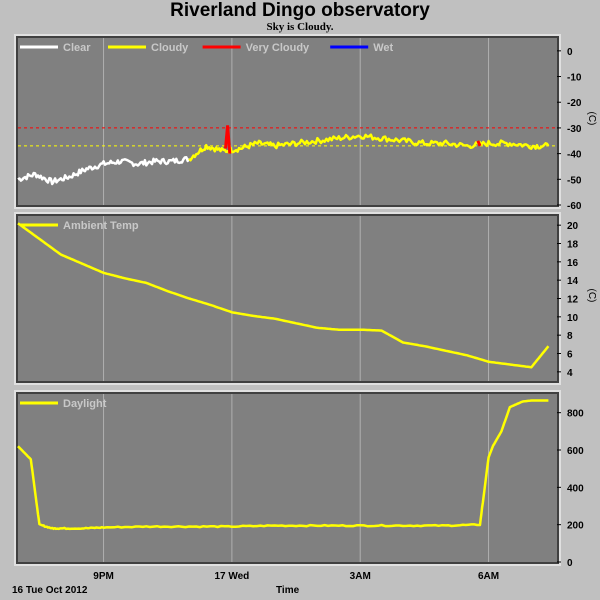  What do you see at coordinates (288, 590) in the screenshot?
I see `x-axis-label: Time` at bounding box center [288, 590].